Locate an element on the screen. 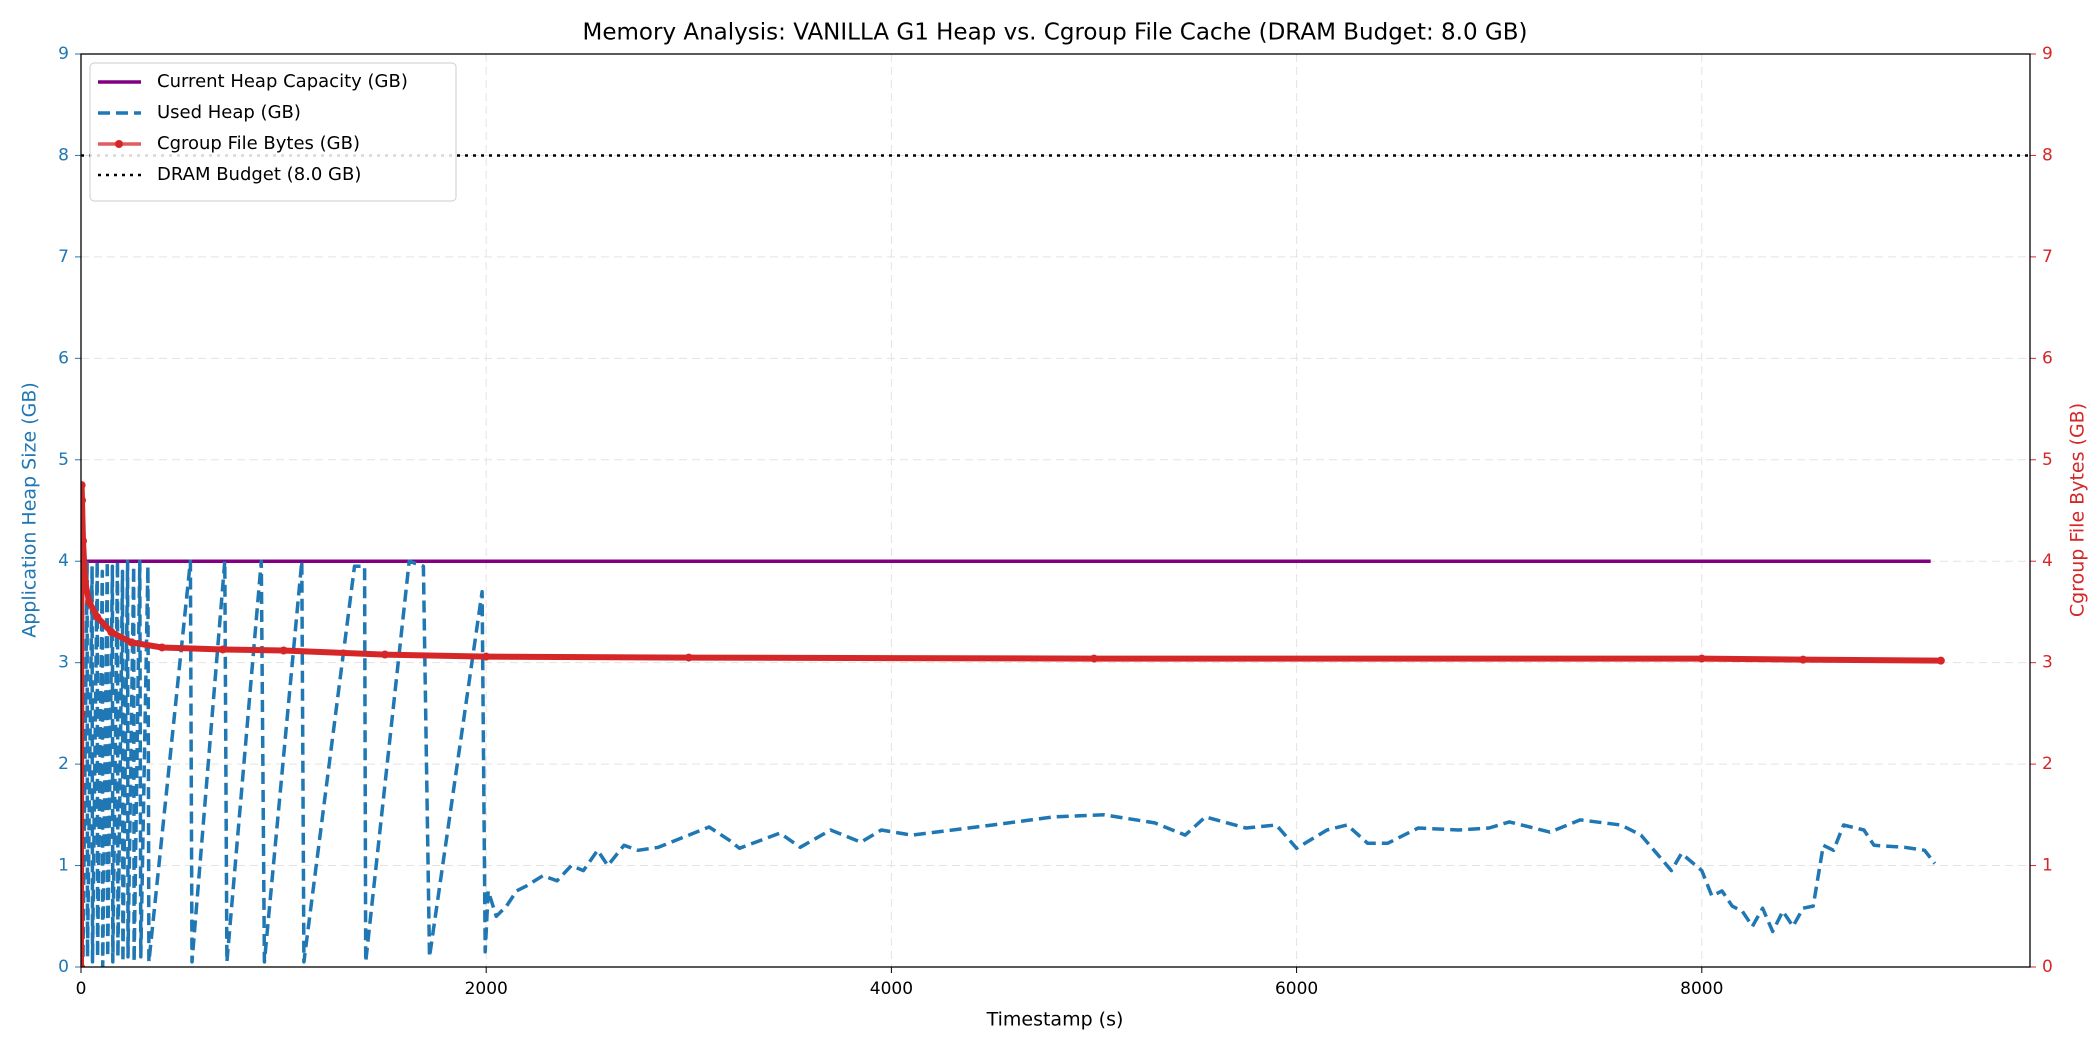  y2-tick-label: 3 is located at coordinates (2047, 663).